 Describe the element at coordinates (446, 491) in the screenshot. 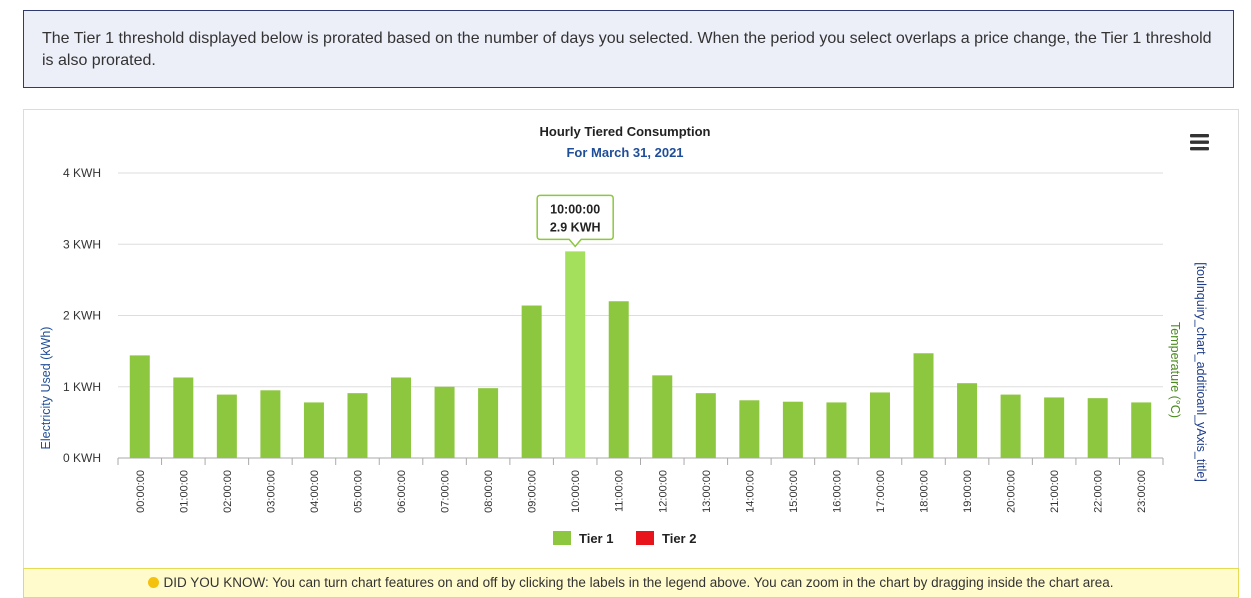

I see `x-tick-label: 07:00:00` at that location.